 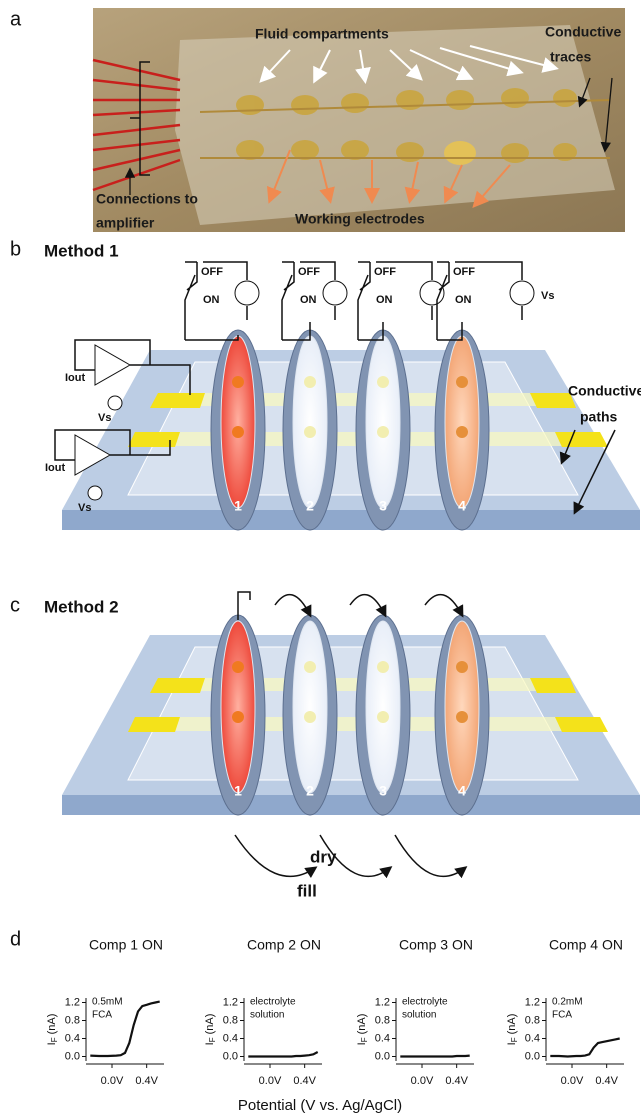 What do you see at coordinates (284, 945) in the screenshot?
I see `chart-title: Comp 2 ON` at bounding box center [284, 945].